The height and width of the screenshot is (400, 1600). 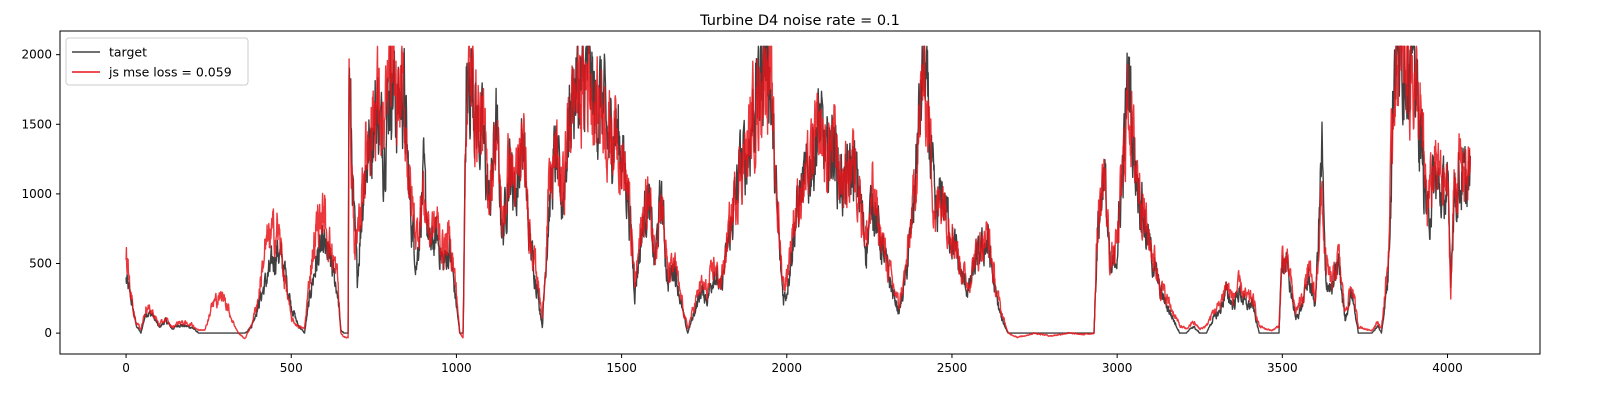 What do you see at coordinates (40, 264) in the screenshot?
I see `y-tick-label: 500` at bounding box center [40, 264].